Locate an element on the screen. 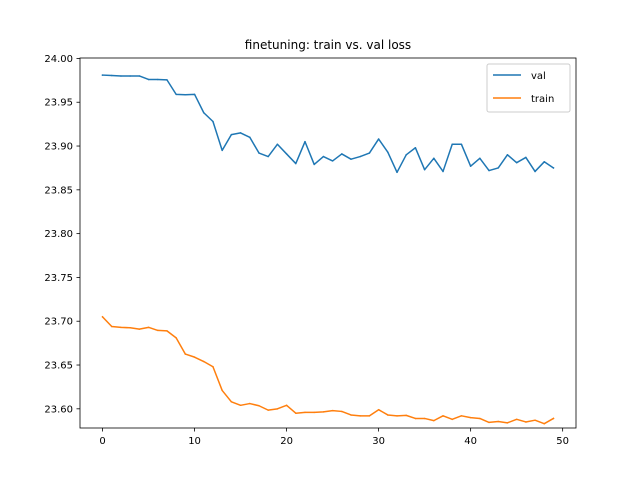 The image size is (640, 480). y-tick-label: 23.65 is located at coordinates (58, 366).